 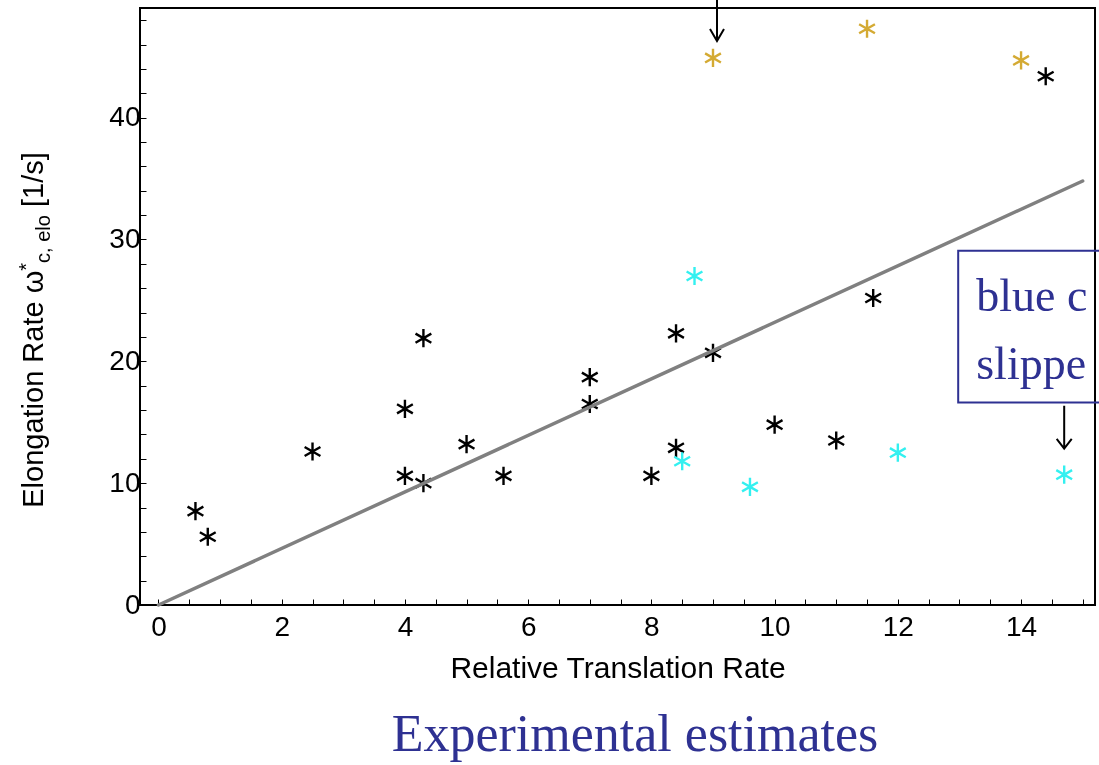 I want to click on x-tick-label: 4, so click(x=405, y=626).